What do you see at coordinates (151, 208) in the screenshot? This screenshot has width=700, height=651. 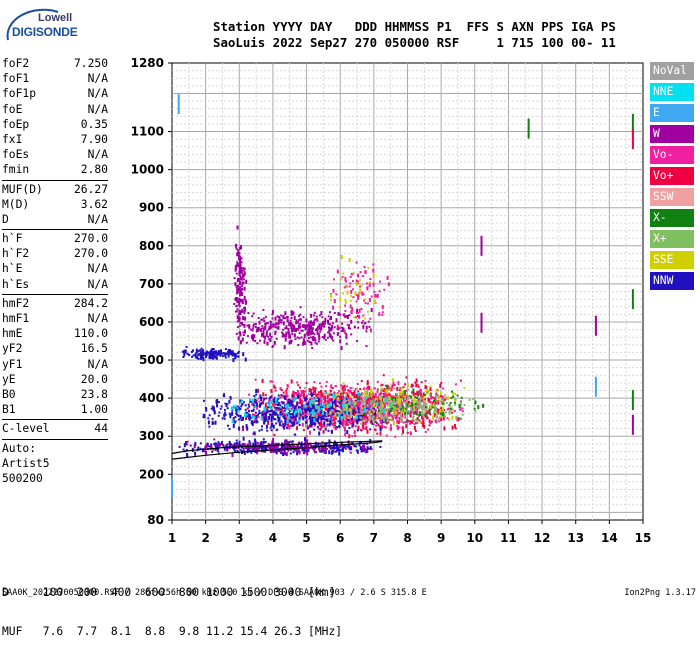 I see `y-tick-label: 900` at bounding box center [151, 208].